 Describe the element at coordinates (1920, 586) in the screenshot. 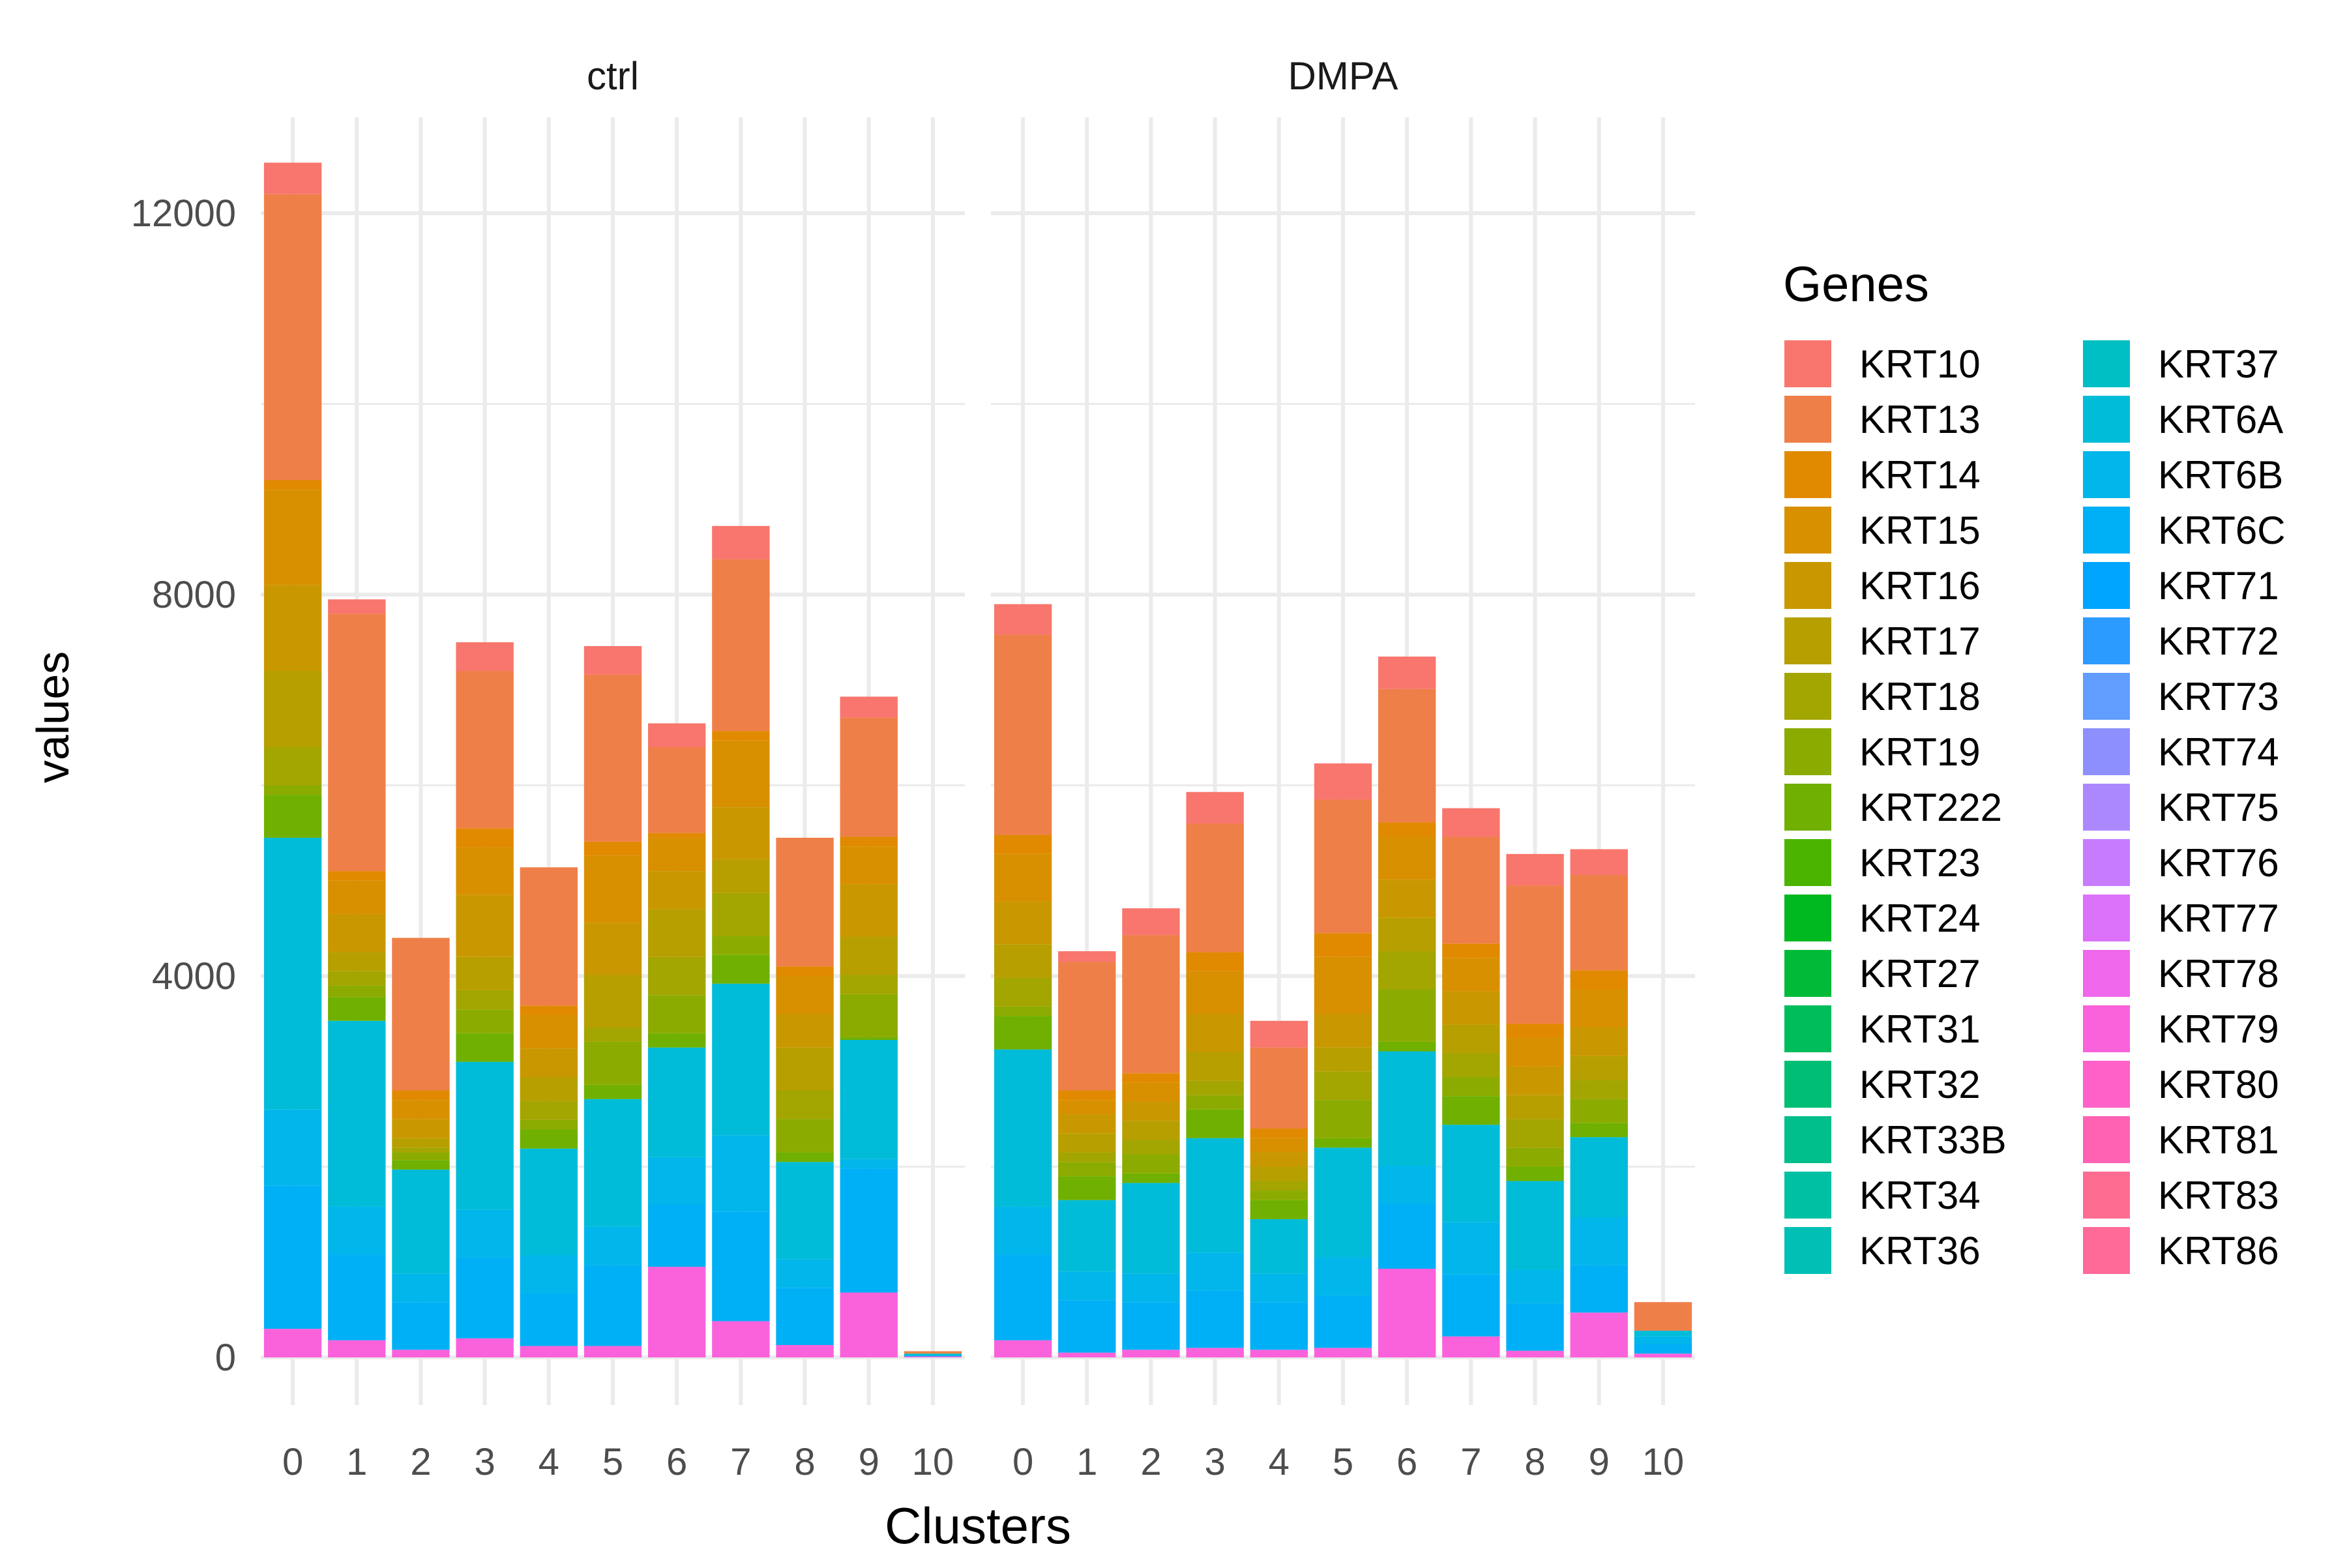

I see `legend-label: KRT16` at that location.